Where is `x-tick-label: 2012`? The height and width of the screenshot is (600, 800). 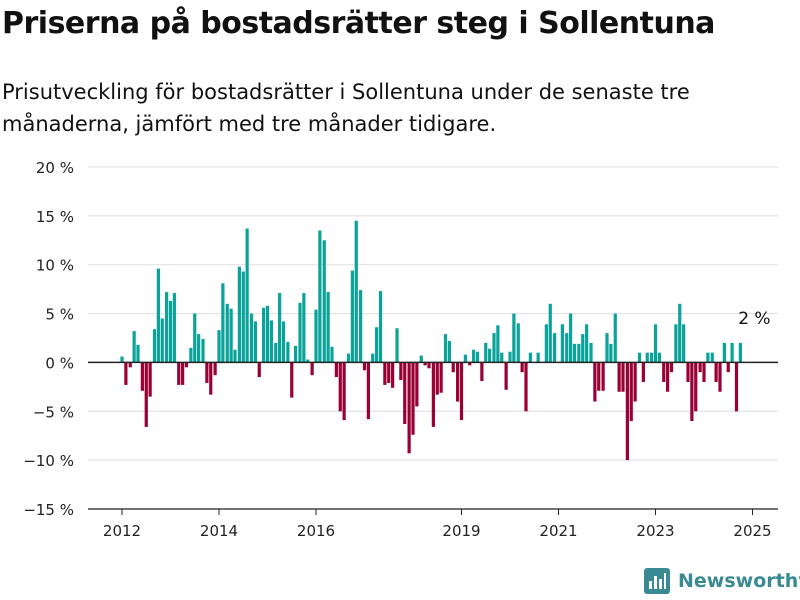
x-tick-label: 2012 is located at coordinates (122, 531).